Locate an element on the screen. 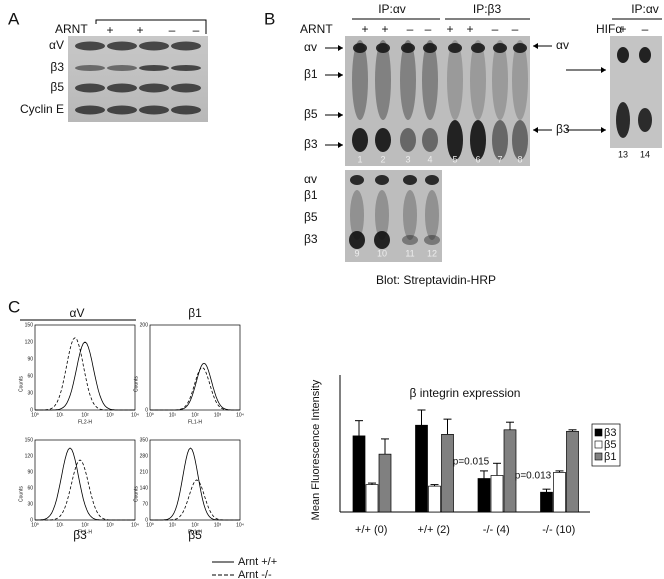 The width and height of the screenshot is (664, 579). ip-label: IP:αv is located at coordinates (645, 9).